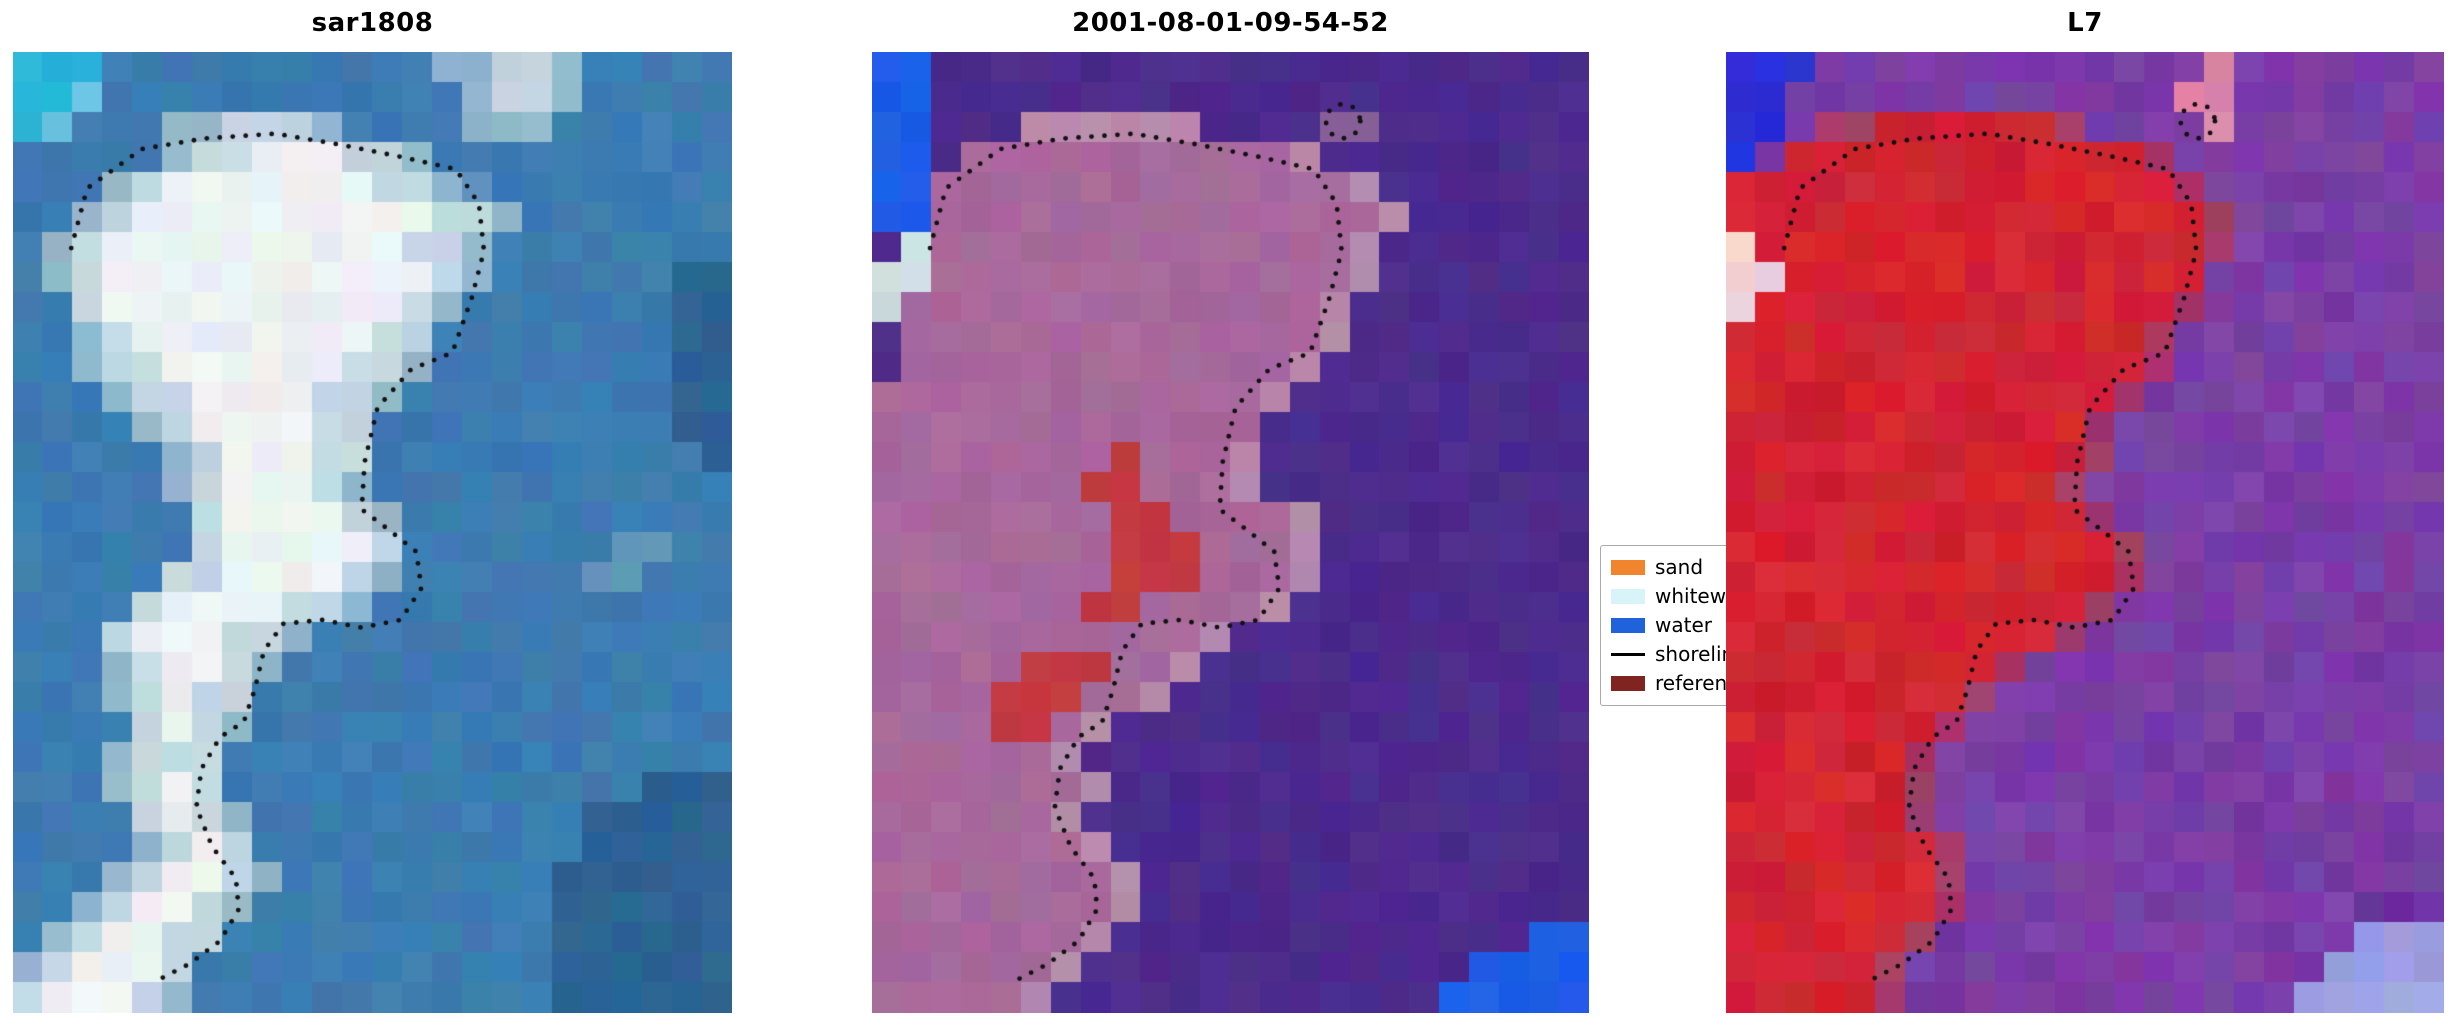 The height and width of the screenshot is (1027, 2460). Describe the element at coordinates (1628, 683) in the screenshot. I see `legend-swatch-reference` at that location.